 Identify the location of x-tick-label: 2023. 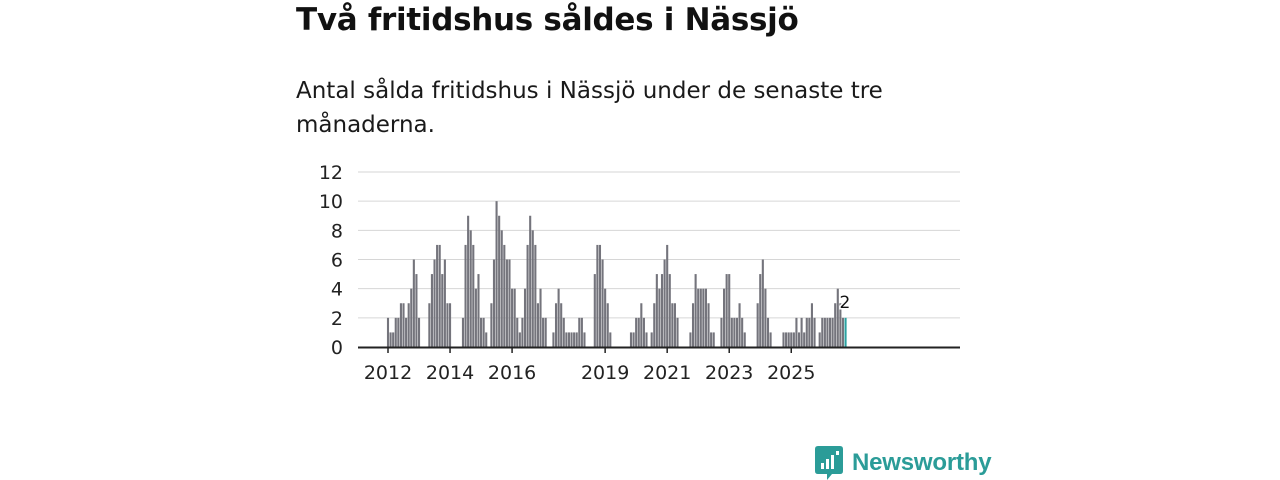
(729, 373).